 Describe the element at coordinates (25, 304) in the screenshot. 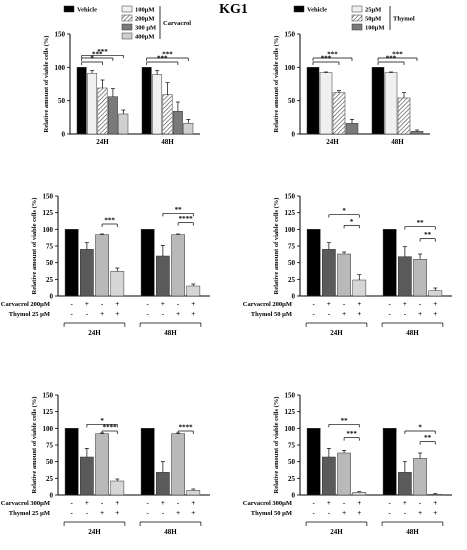

I see `treatment-row-label: Carvacrol 200μM` at that location.